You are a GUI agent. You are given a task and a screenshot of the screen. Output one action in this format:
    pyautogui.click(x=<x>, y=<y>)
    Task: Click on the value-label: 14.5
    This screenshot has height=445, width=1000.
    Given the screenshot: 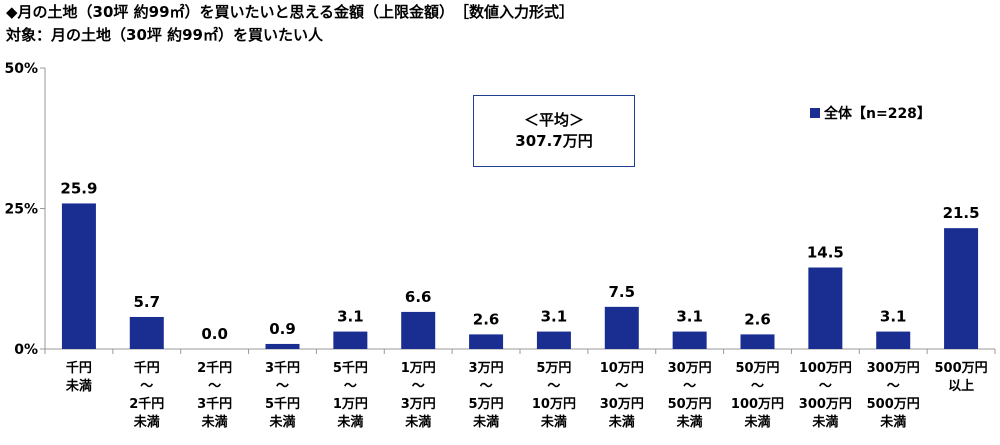 What is the action you would take?
    pyautogui.click(x=825, y=253)
    